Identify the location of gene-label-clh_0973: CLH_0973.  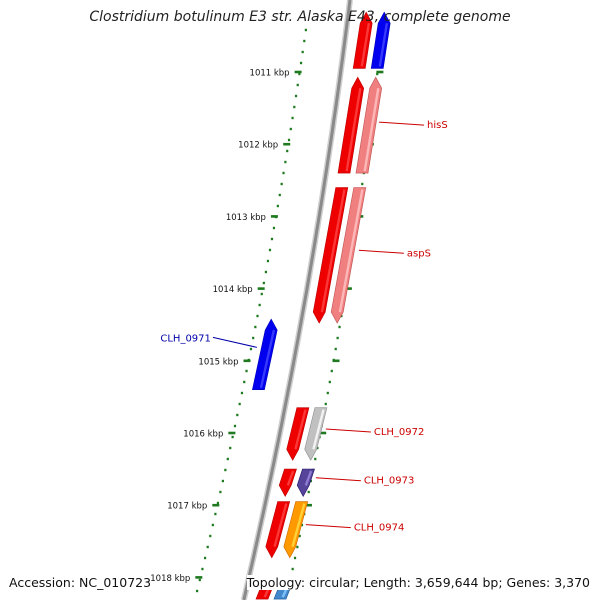
(389, 481).